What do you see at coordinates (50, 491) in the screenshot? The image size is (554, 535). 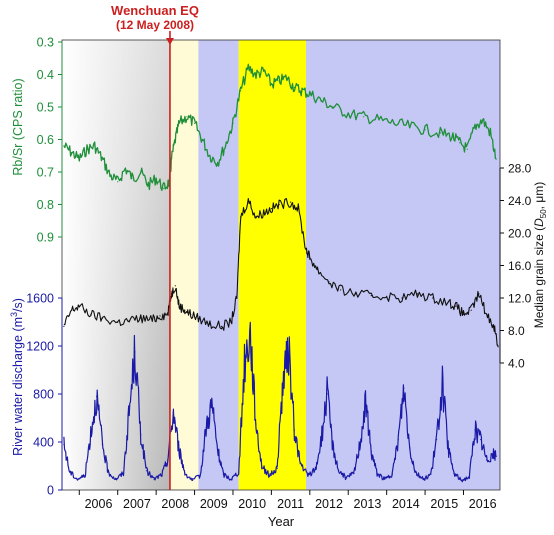 I see `discharge-tick-label-0: 0` at bounding box center [50, 491].